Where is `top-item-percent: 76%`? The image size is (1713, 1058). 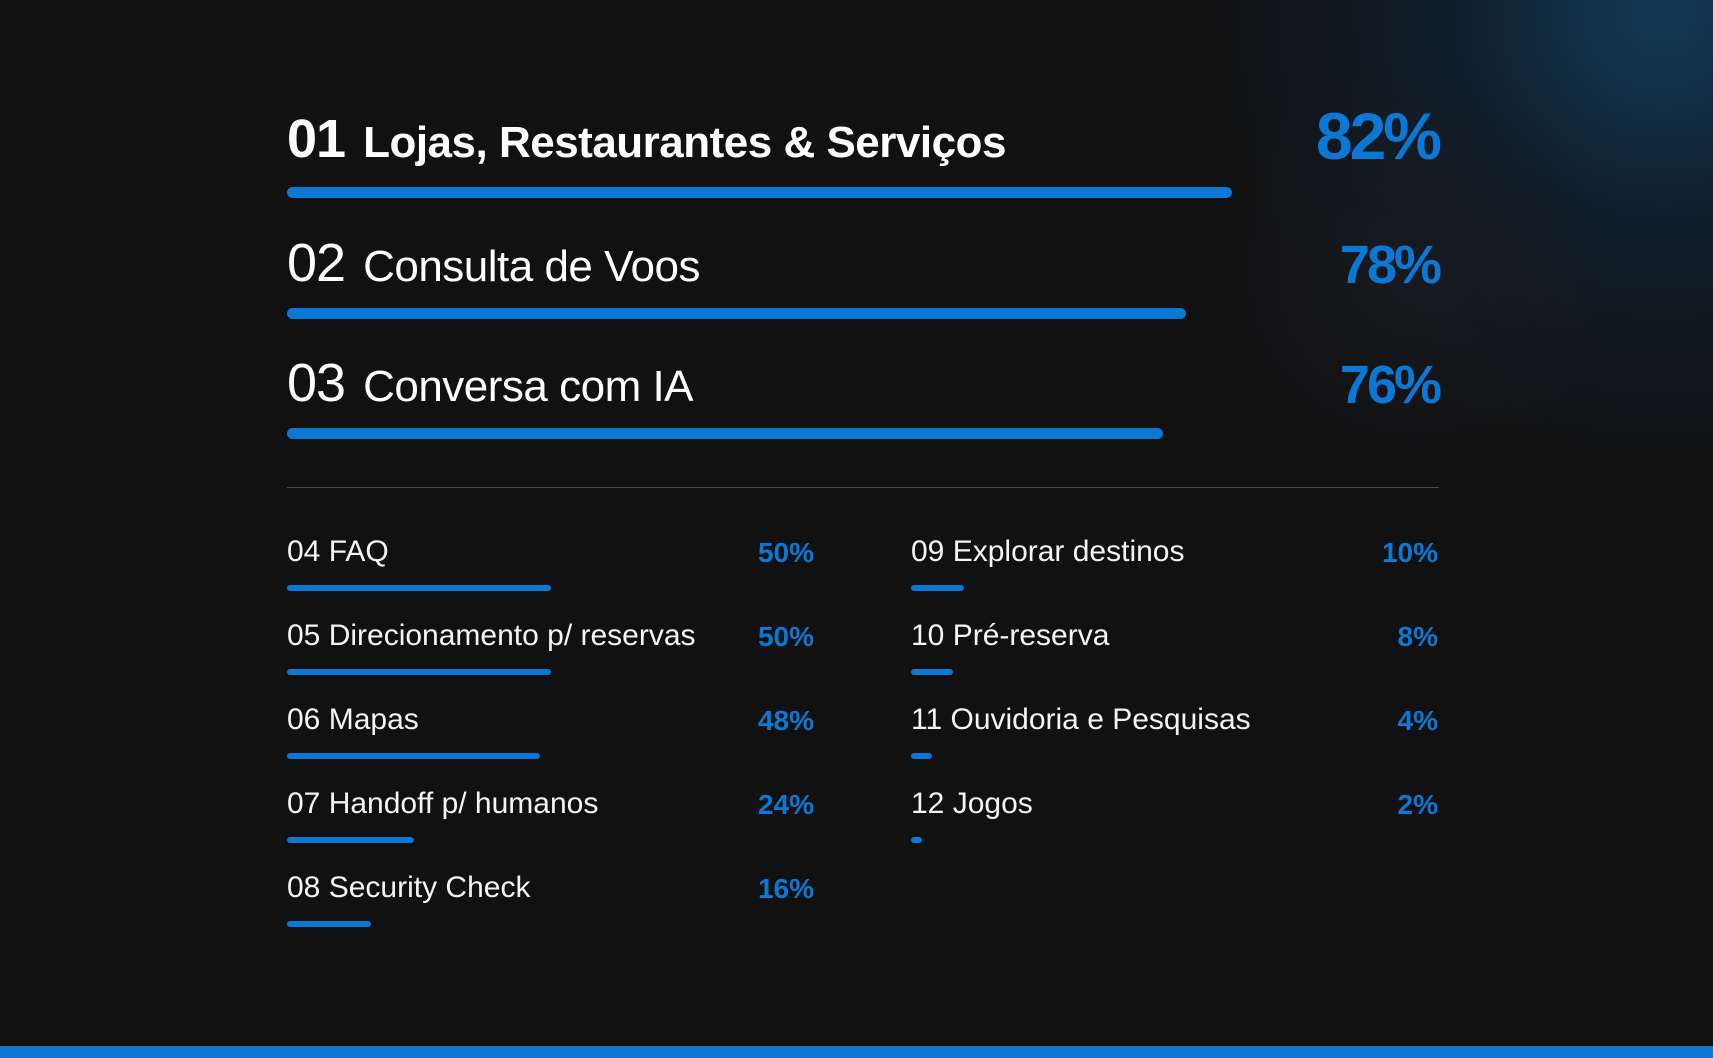
top-item-percent: 76% is located at coordinates (1390, 385).